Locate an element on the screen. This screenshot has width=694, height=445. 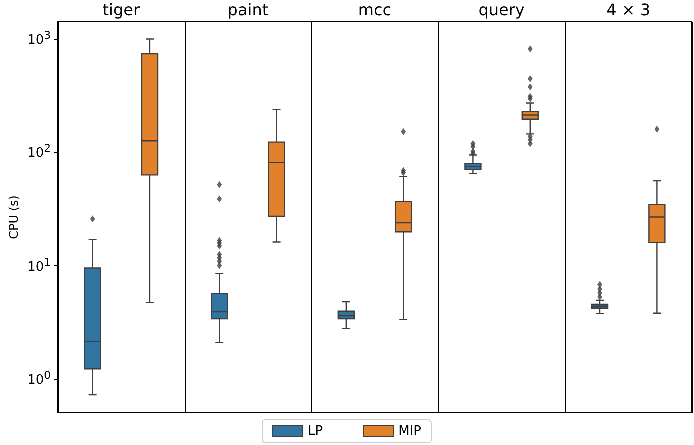
y-tick-label: 10$^{0}$ is located at coordinates (39, 378).